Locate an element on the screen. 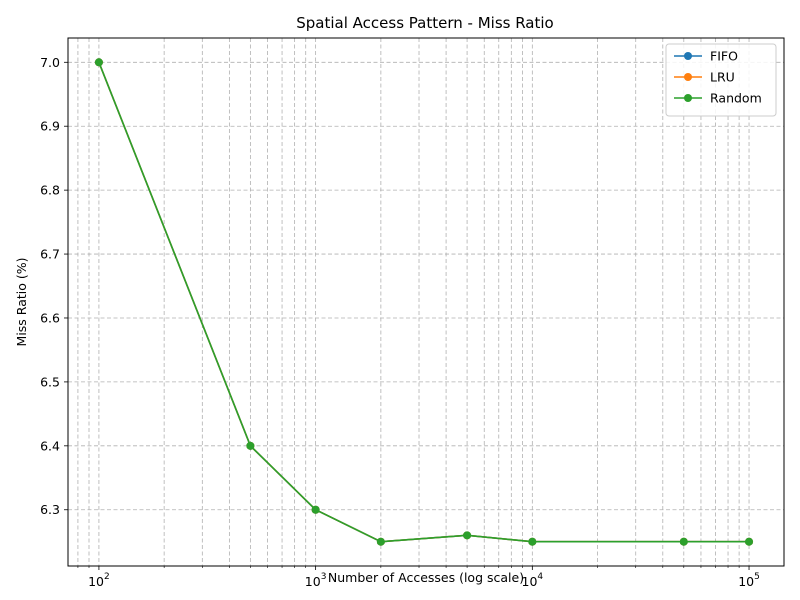 This screenshot has height=600, width=800. legend: FIFO LRU Random is located at coordinates (721, 80).